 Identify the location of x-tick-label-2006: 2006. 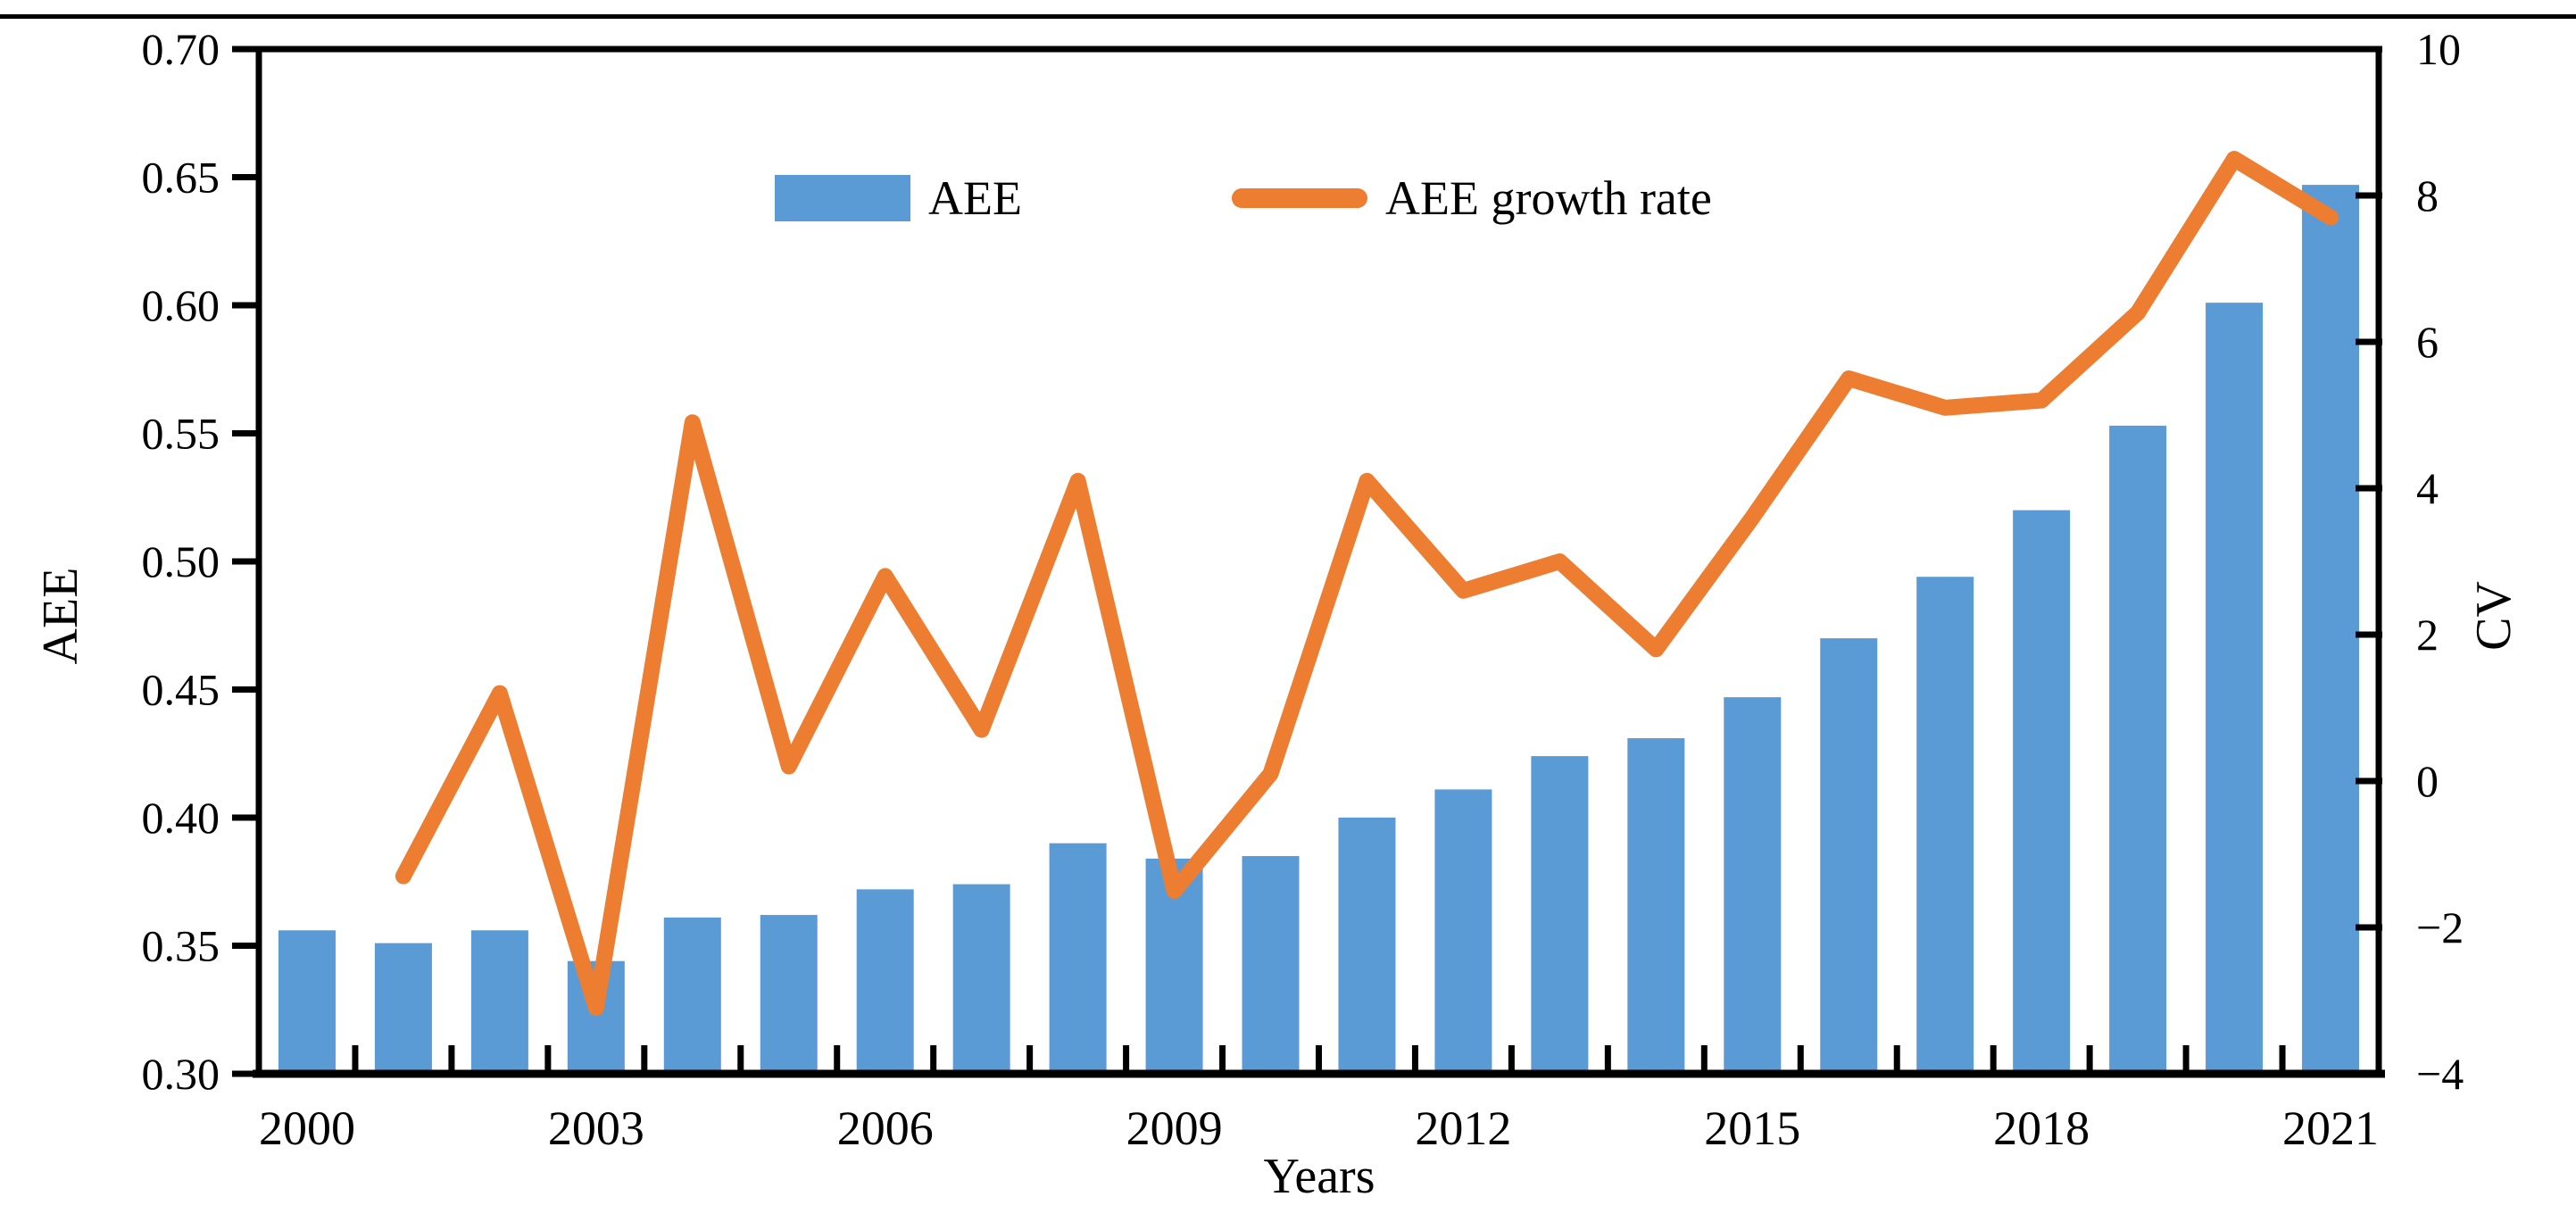
(886, 1128).